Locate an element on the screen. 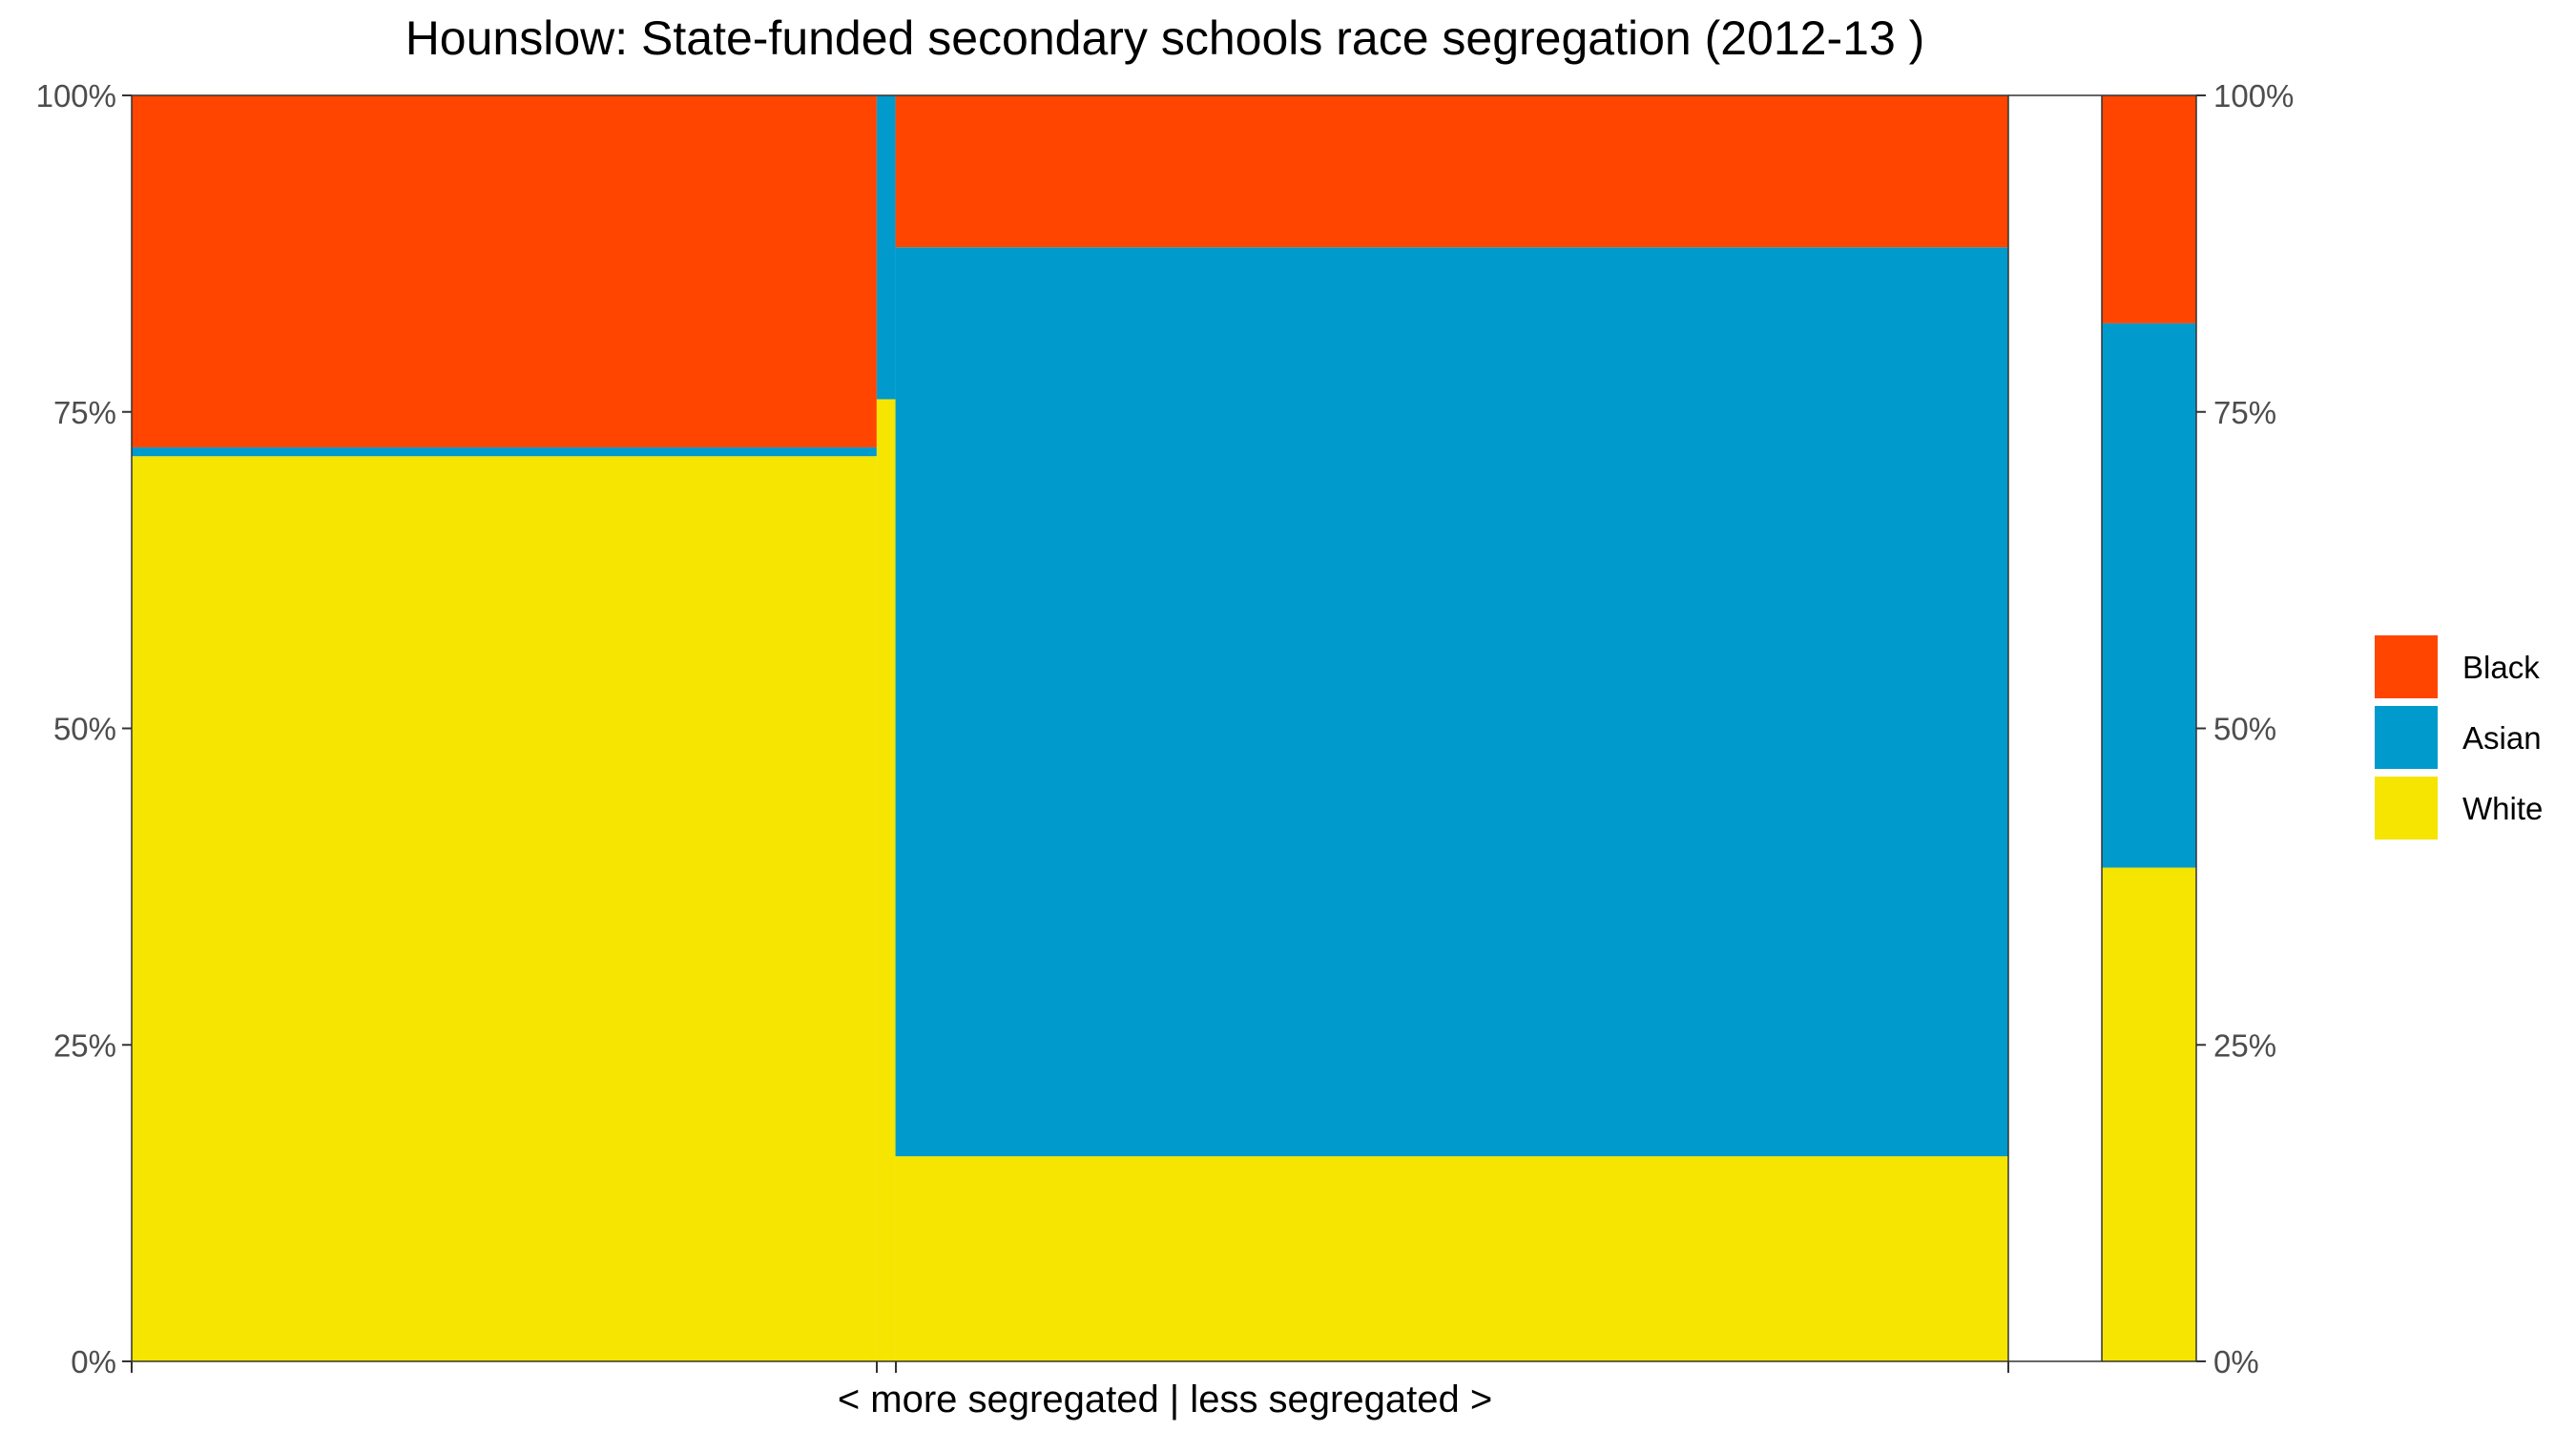 This screenshot has width=2576, height=1431. legend: Black Asian White is located at coordinates (2459, 737).